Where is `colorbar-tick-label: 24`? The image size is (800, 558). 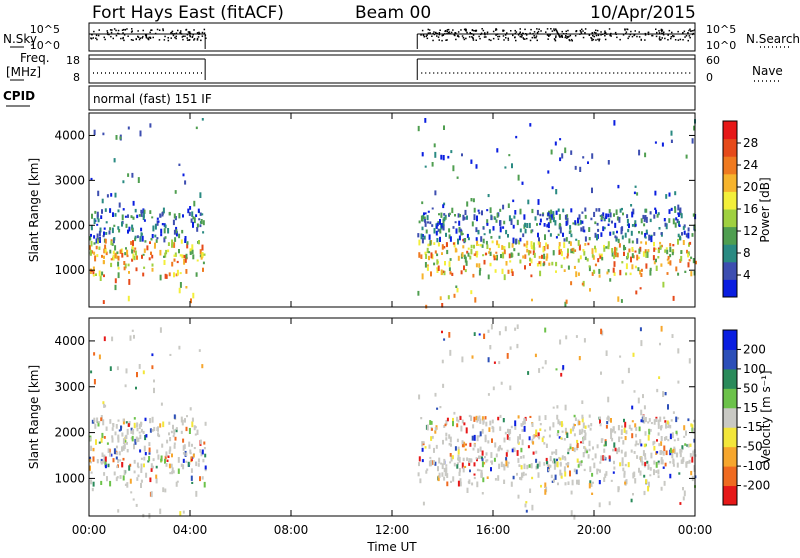 colorbar-tick-label: 24 is located at coordinates (750, 165).